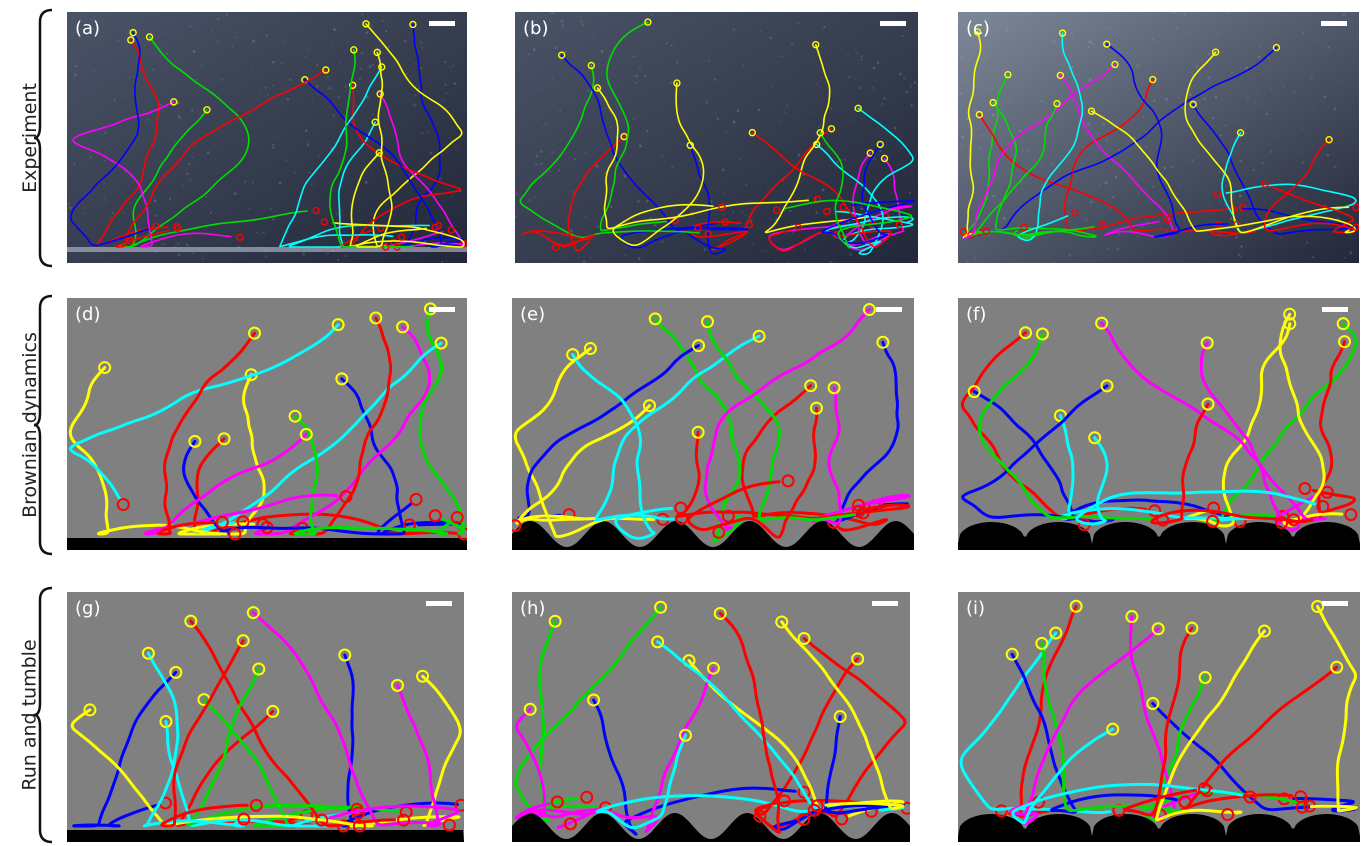 Image resolution: width=1364 pixels, height=846 pixels. What do you see at coordinates (976, 608) in the screenshot?
I see `panel-label: (i)` at bounding box center [976, 608].